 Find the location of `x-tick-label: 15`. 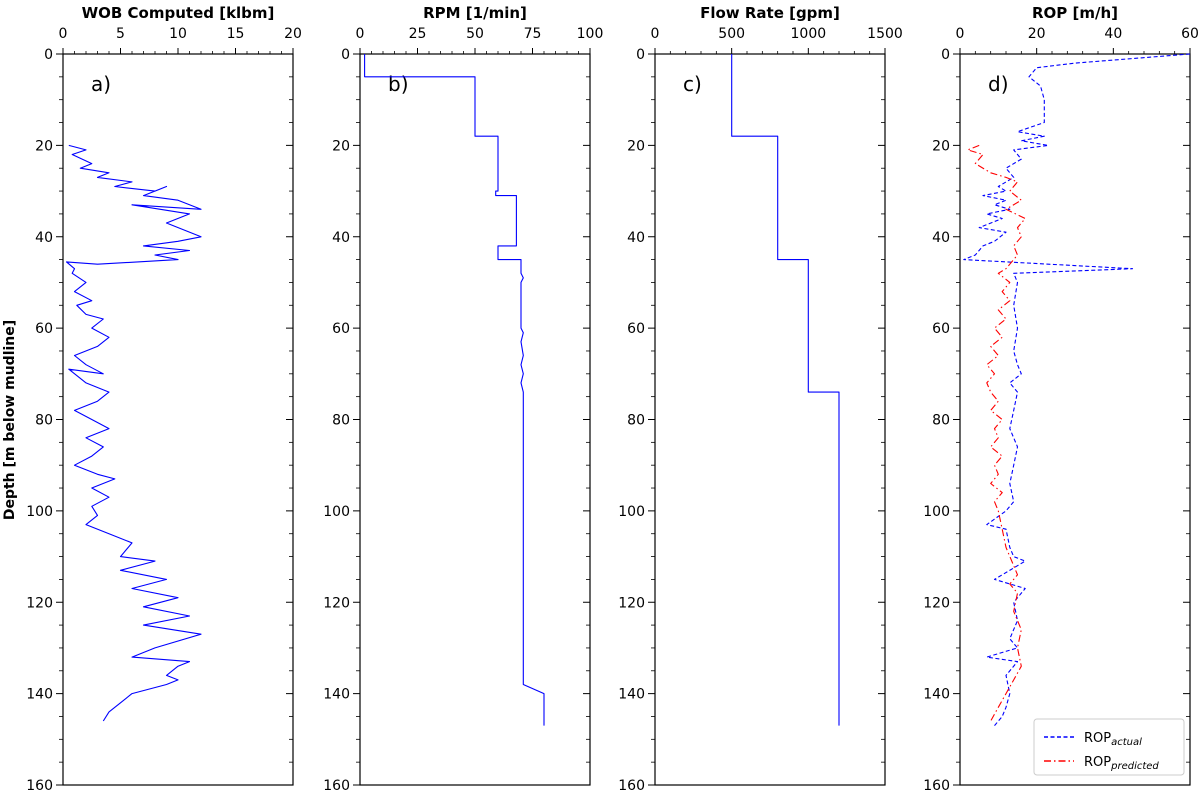

x-tick-label: 15 is located at coordinates (236, 34).